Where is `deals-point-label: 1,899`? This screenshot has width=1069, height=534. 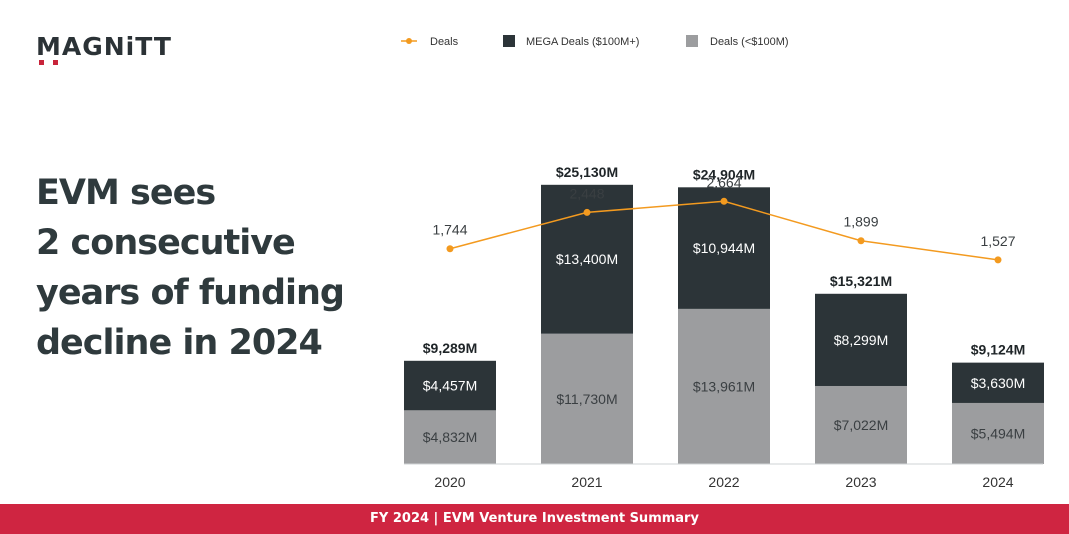 deals-point-label: 1,899 is located at coordinates (860, 222).